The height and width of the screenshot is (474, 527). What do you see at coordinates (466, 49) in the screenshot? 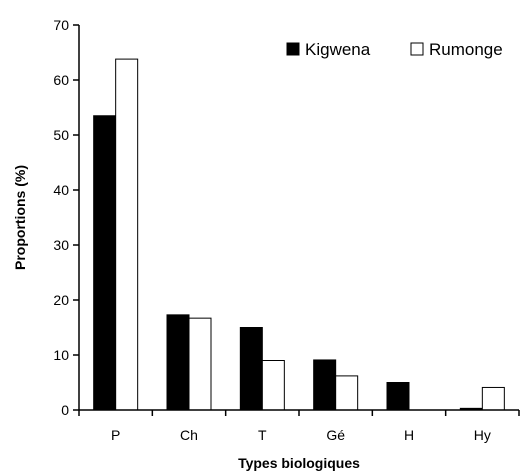
I see `legend-label-rumonge: Rumonge` at bounding box center [466, 49].